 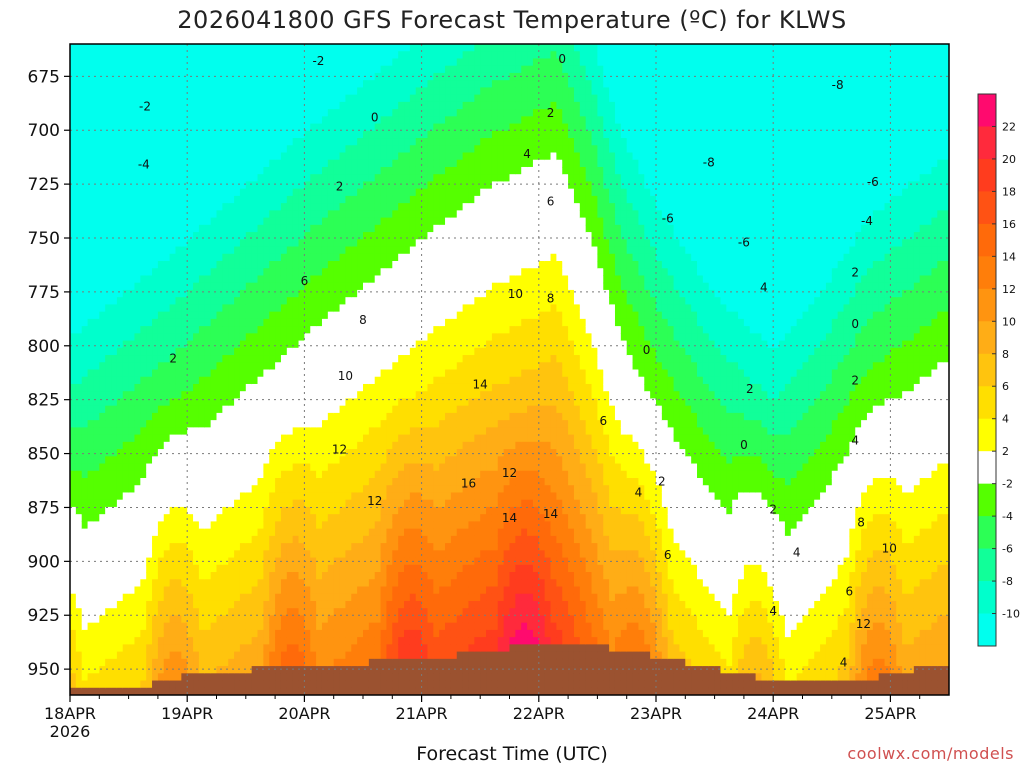 What do you see at coordinates (1007, 581) in the screenshot?
I see `colorbar-label: -8` at bounding box center [1007, 581].